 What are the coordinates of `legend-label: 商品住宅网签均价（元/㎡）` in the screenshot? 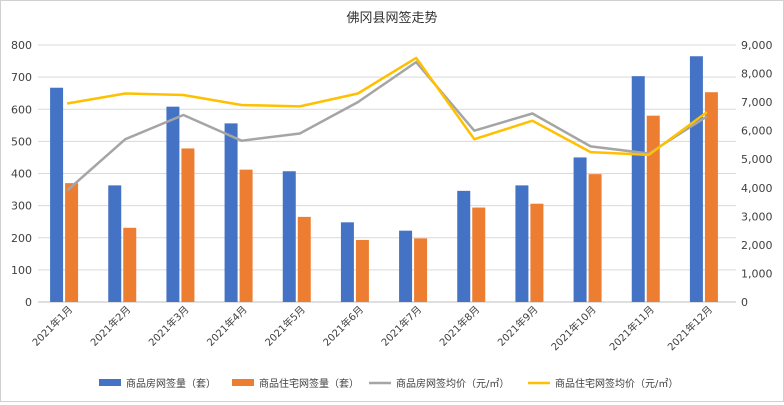 It's located at (616, 383).